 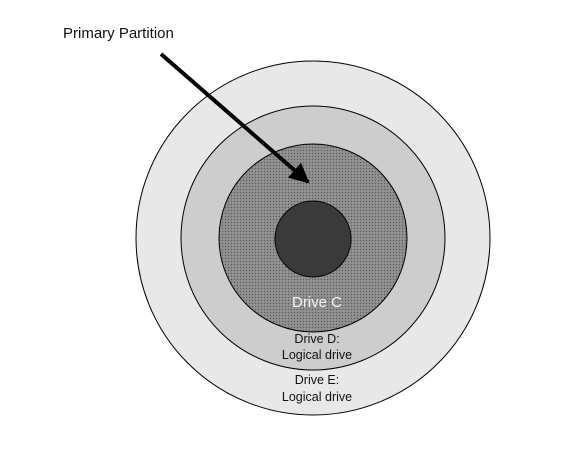 What do you see at coordinates (317, 397) in the screenshot?
I see `drive-e-label-line2: Logical drive` at bounding box center [317, 397].